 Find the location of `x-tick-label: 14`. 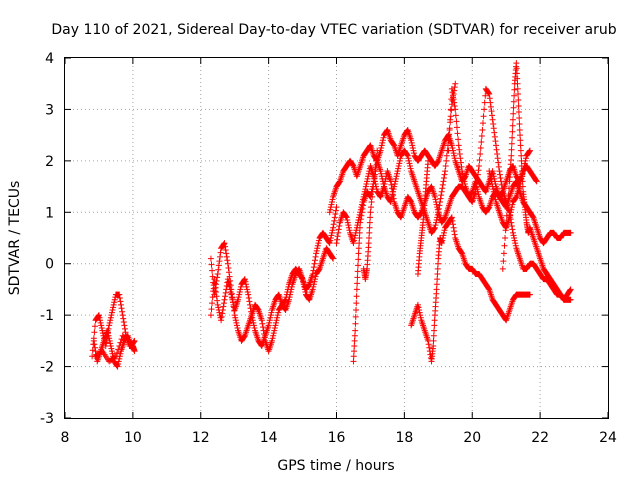

x-tick-label: 14 is located at coordinates (269, 438).